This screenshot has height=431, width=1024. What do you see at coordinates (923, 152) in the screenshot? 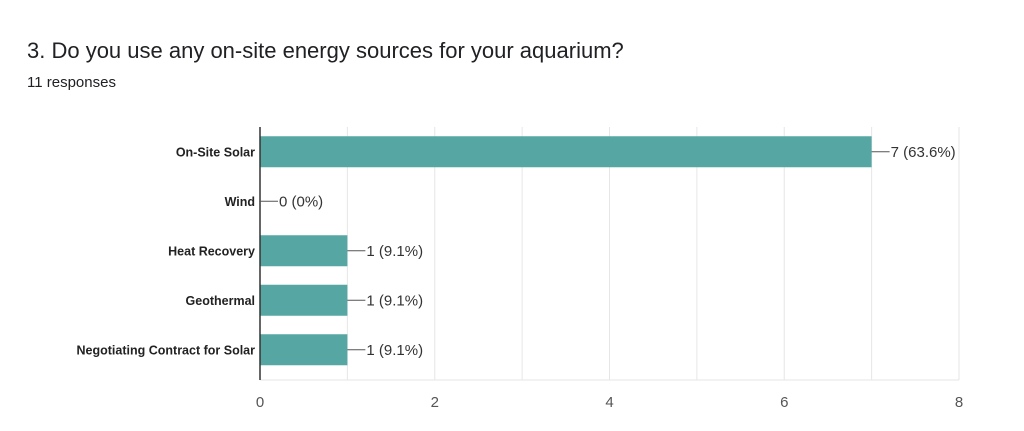
I see `data-label: 7 (63.6%)` at bounding box center [923, 152].